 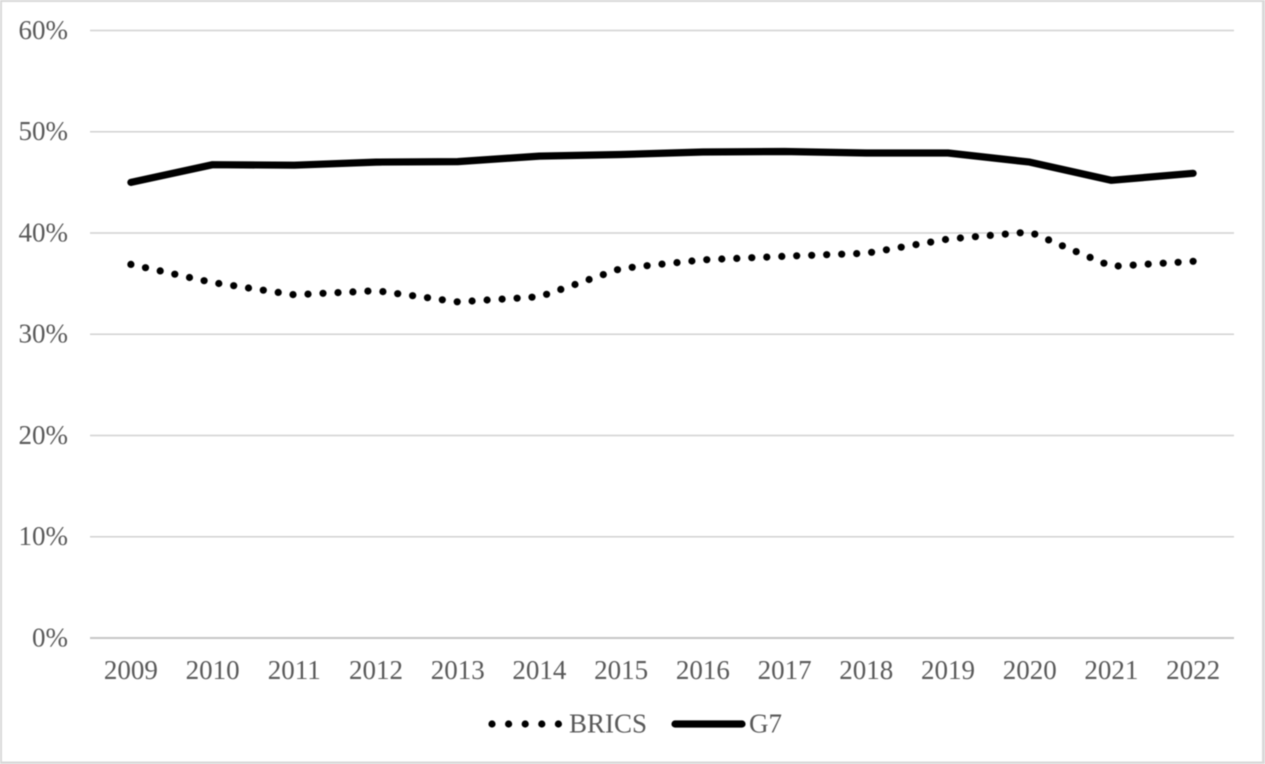 I want to click on svg-text: 2009, so click(x=131, y=670).